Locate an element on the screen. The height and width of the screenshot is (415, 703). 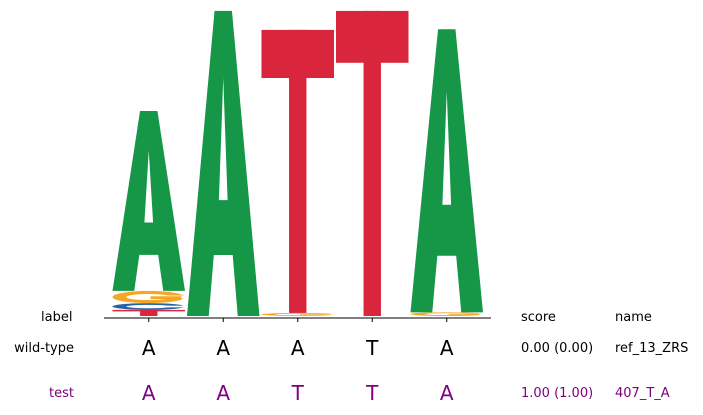
header-name: name is located at coordinates (633, 317).